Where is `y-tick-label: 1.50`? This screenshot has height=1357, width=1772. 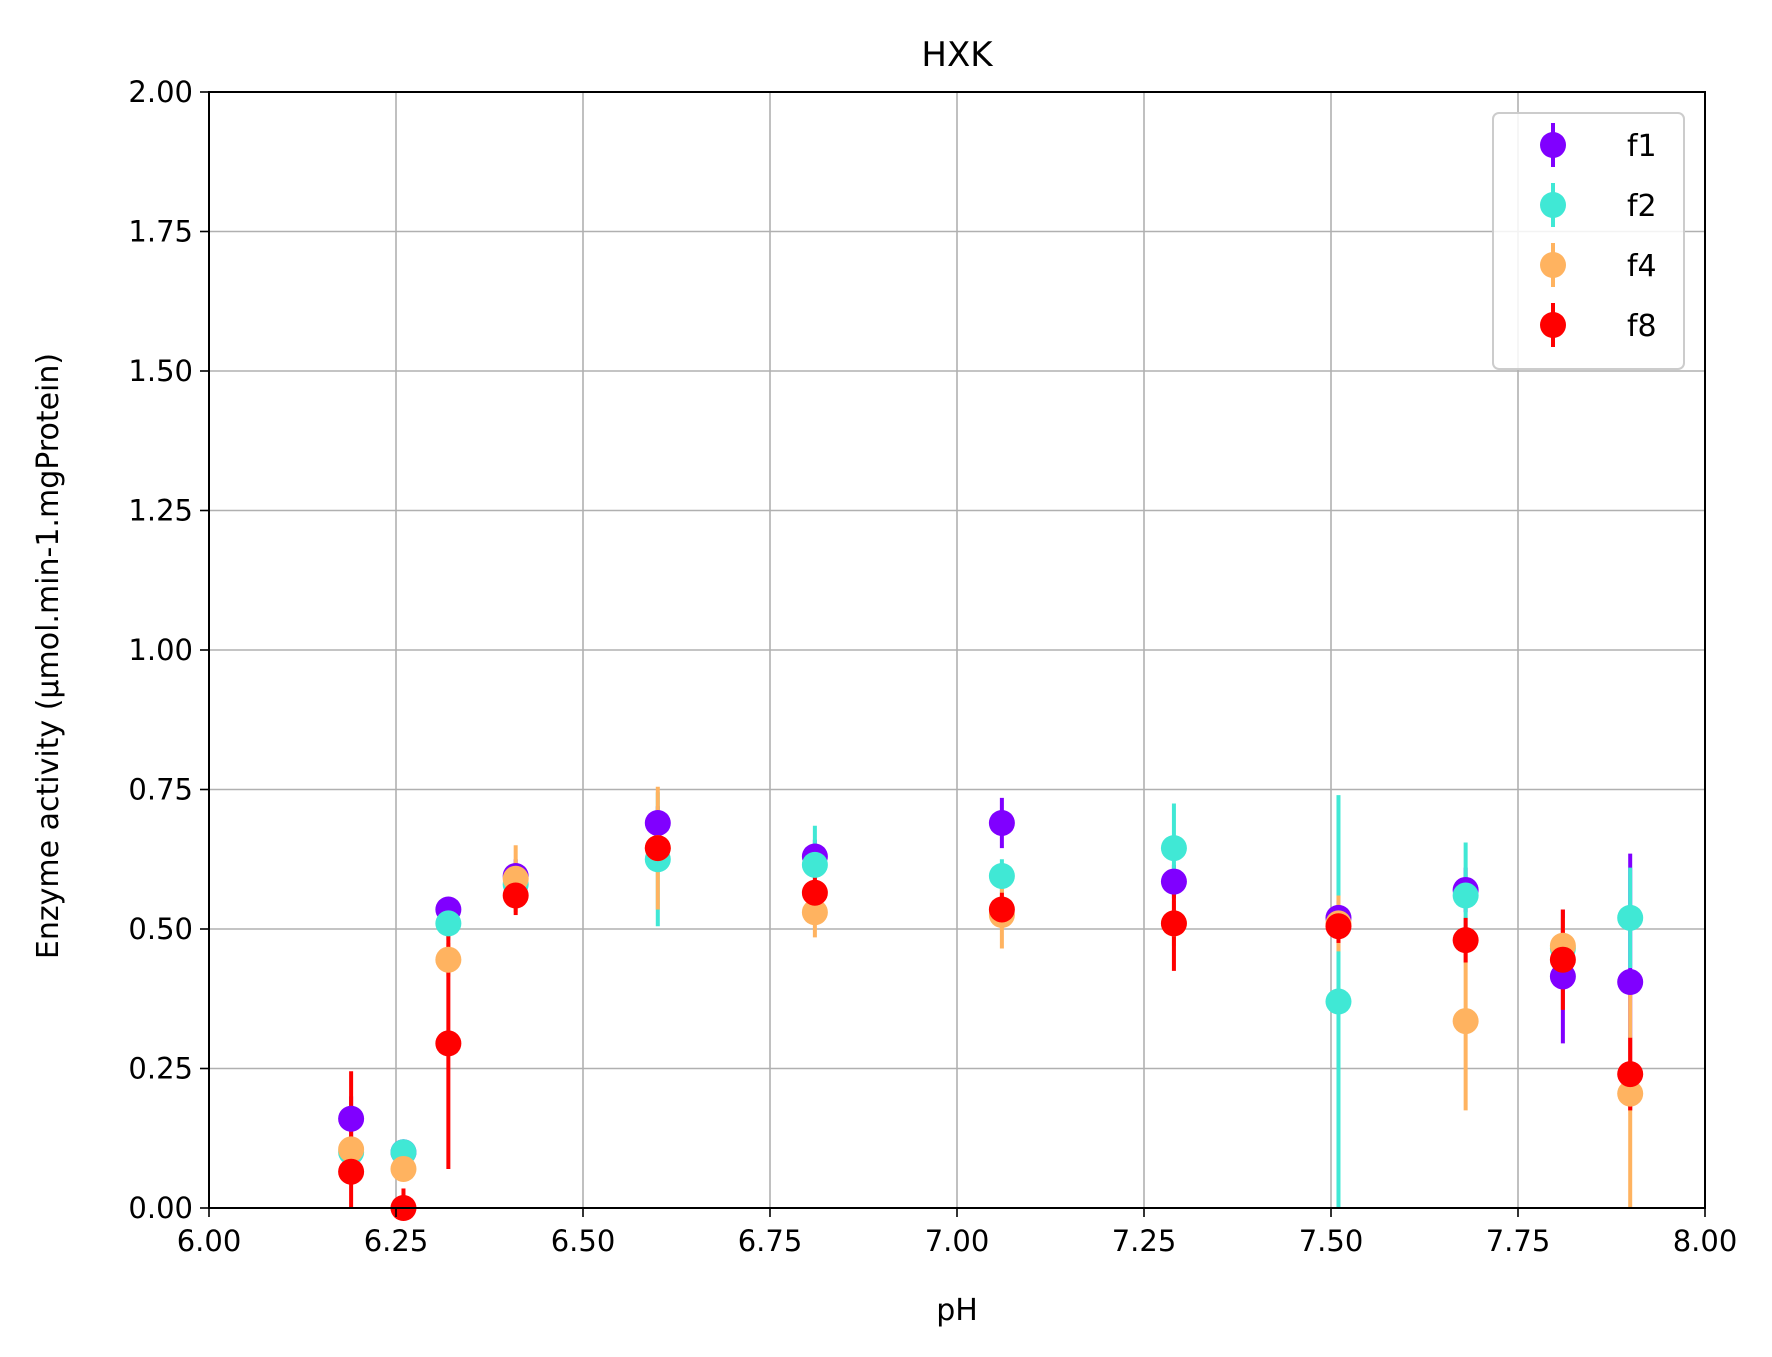 y-tick-label: 1.50 is located at coordinates (160, 371).